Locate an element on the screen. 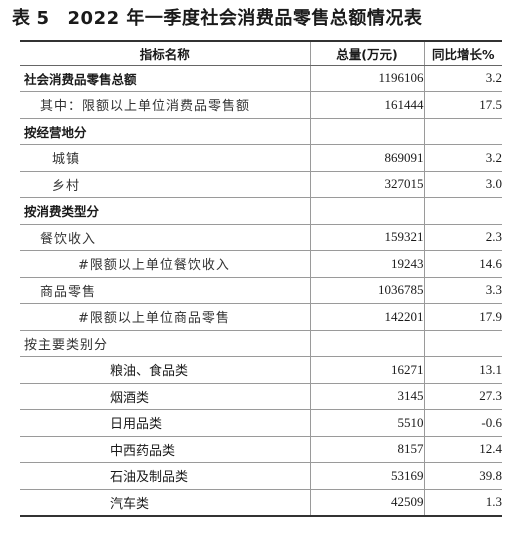  row-label: 餐饮收入 is located at coordinates (165, 237).